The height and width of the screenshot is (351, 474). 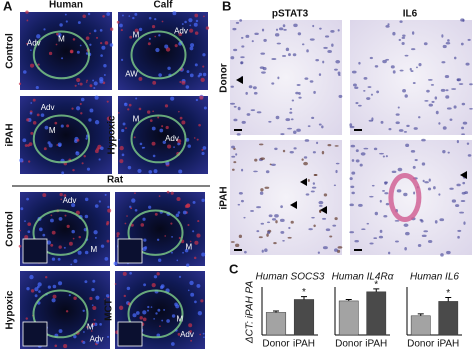 I want to click on significance: *, so click(x=304, y=292).